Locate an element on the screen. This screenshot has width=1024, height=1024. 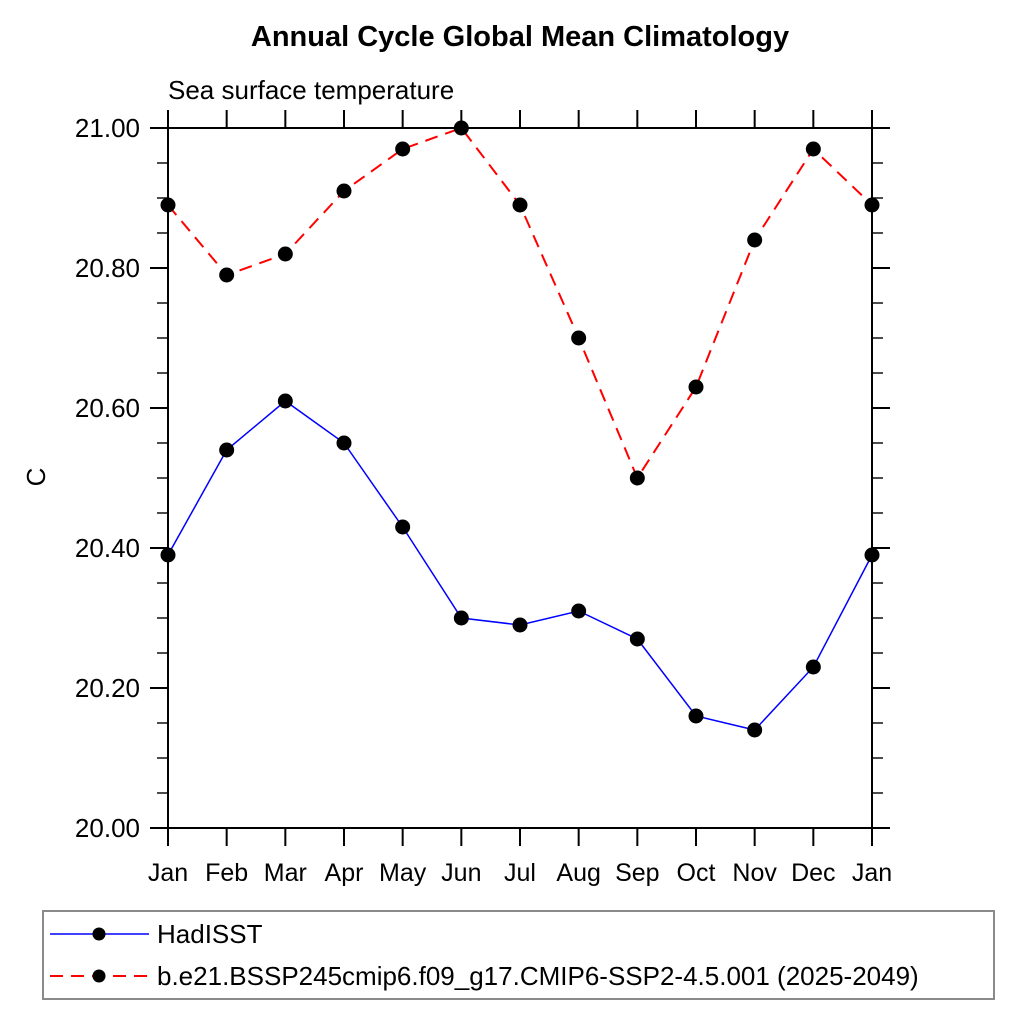
x-tick-label: Dec is located at coordinates (813, 873).